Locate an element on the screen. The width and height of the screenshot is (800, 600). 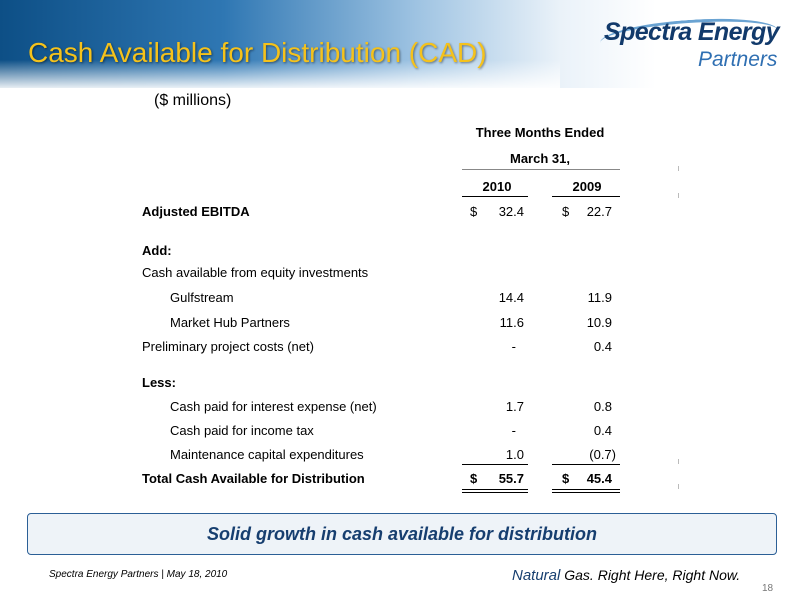
cell-2010: 11.6 is located at coordinates (511, 322).